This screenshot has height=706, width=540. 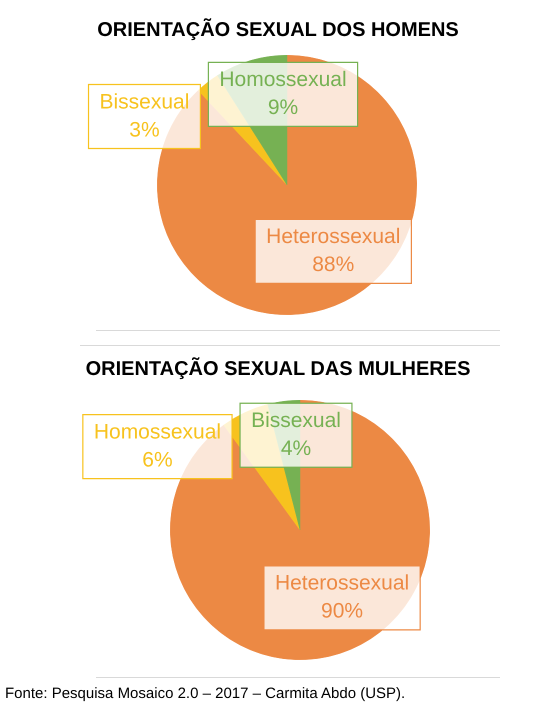 I want to click on data-label: 3%, so click(x=144, y=130).